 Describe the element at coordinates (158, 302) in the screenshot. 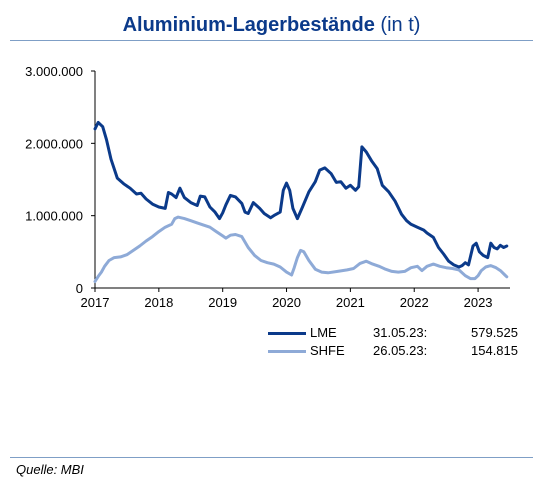

I see `x-tick-label: 2018` at that location.